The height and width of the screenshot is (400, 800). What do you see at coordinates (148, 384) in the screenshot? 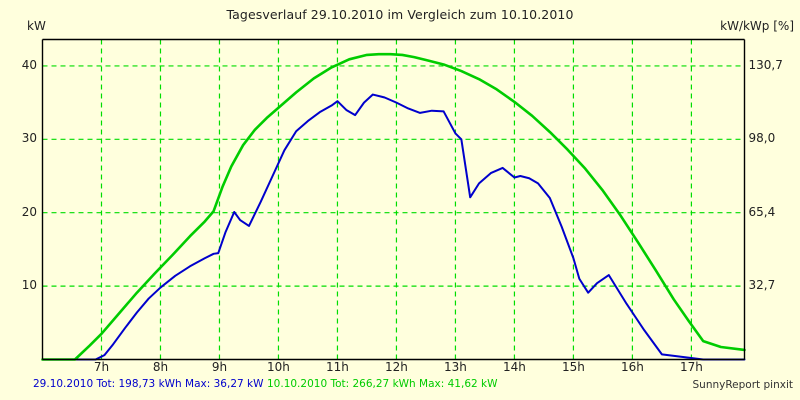
I see `legend-series-a: 29.10.2010 Tot: 198,73 kWh Max: 36,27 kW` at bounding box center [148, 384].